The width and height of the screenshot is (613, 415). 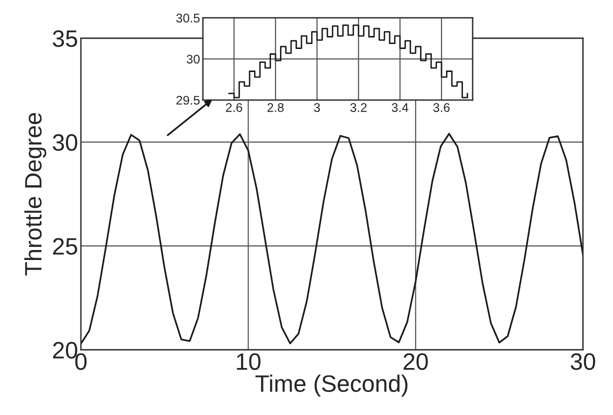 What do you see at coordinates (65, 350) in the screenshot?
I see `y-tick-label: 20` at bounding box center [65, 350].